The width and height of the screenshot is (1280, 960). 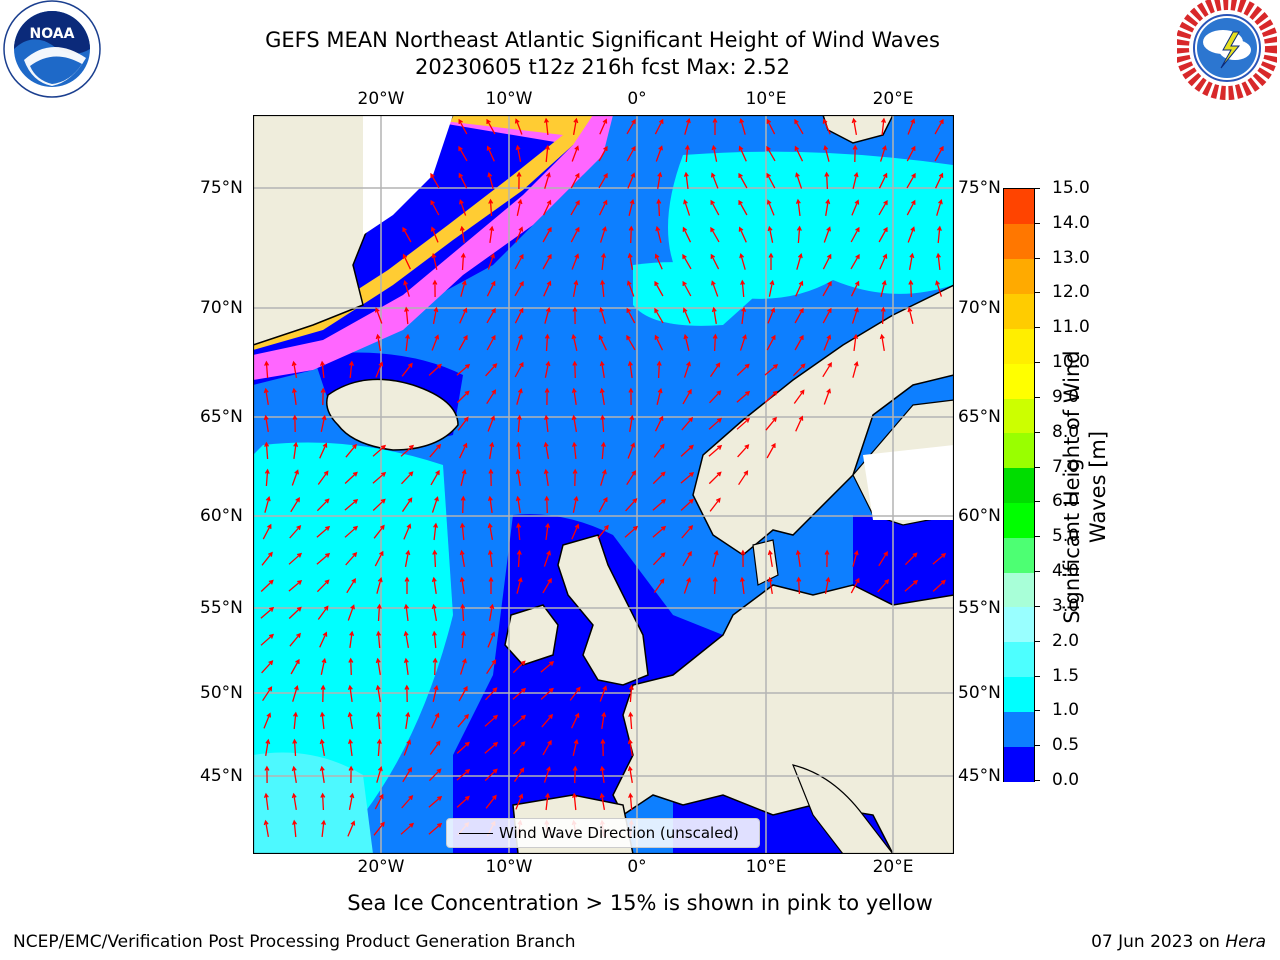 I want to click on lon-label-bottom: 10°W, so click(x=509, y=867).